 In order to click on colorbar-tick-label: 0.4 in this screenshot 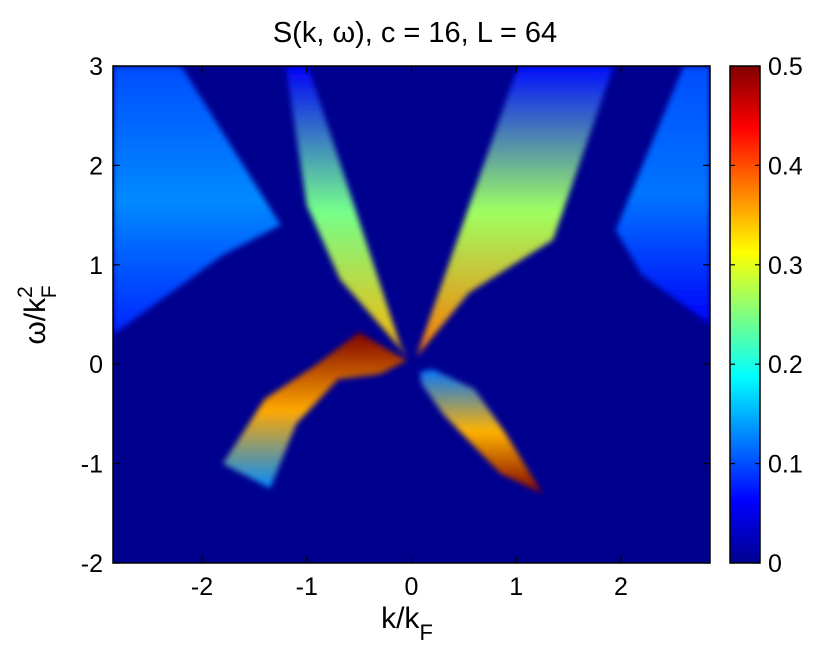, I will do `click(785, 166)`.